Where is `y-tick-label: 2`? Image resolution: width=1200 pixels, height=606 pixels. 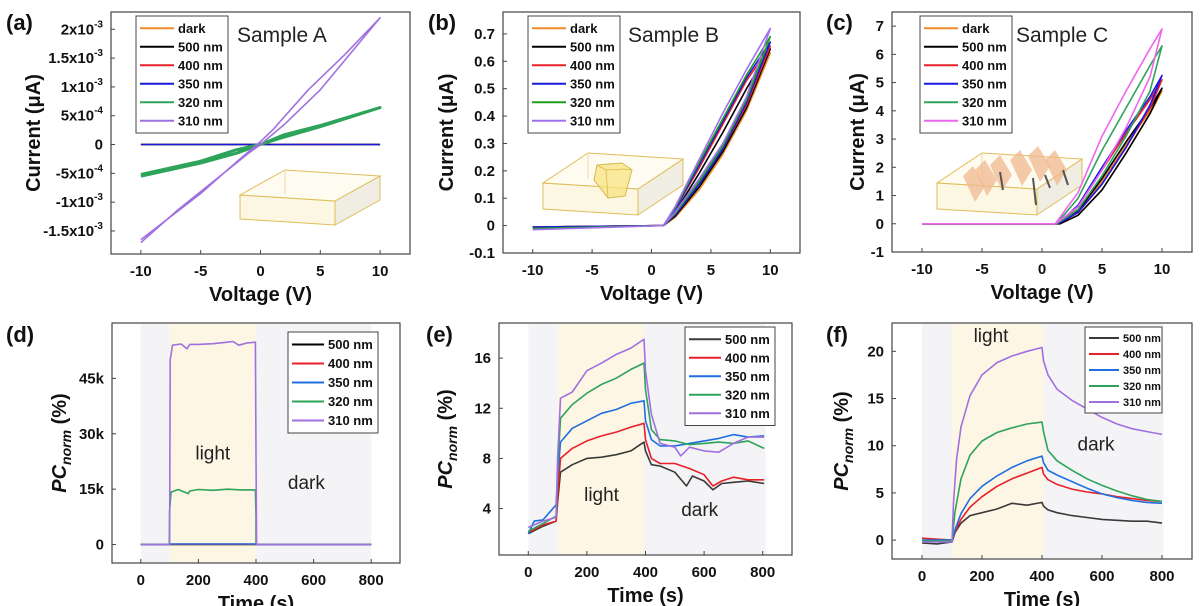
y-tick-label: 2 is located at coordinates (880, 167).